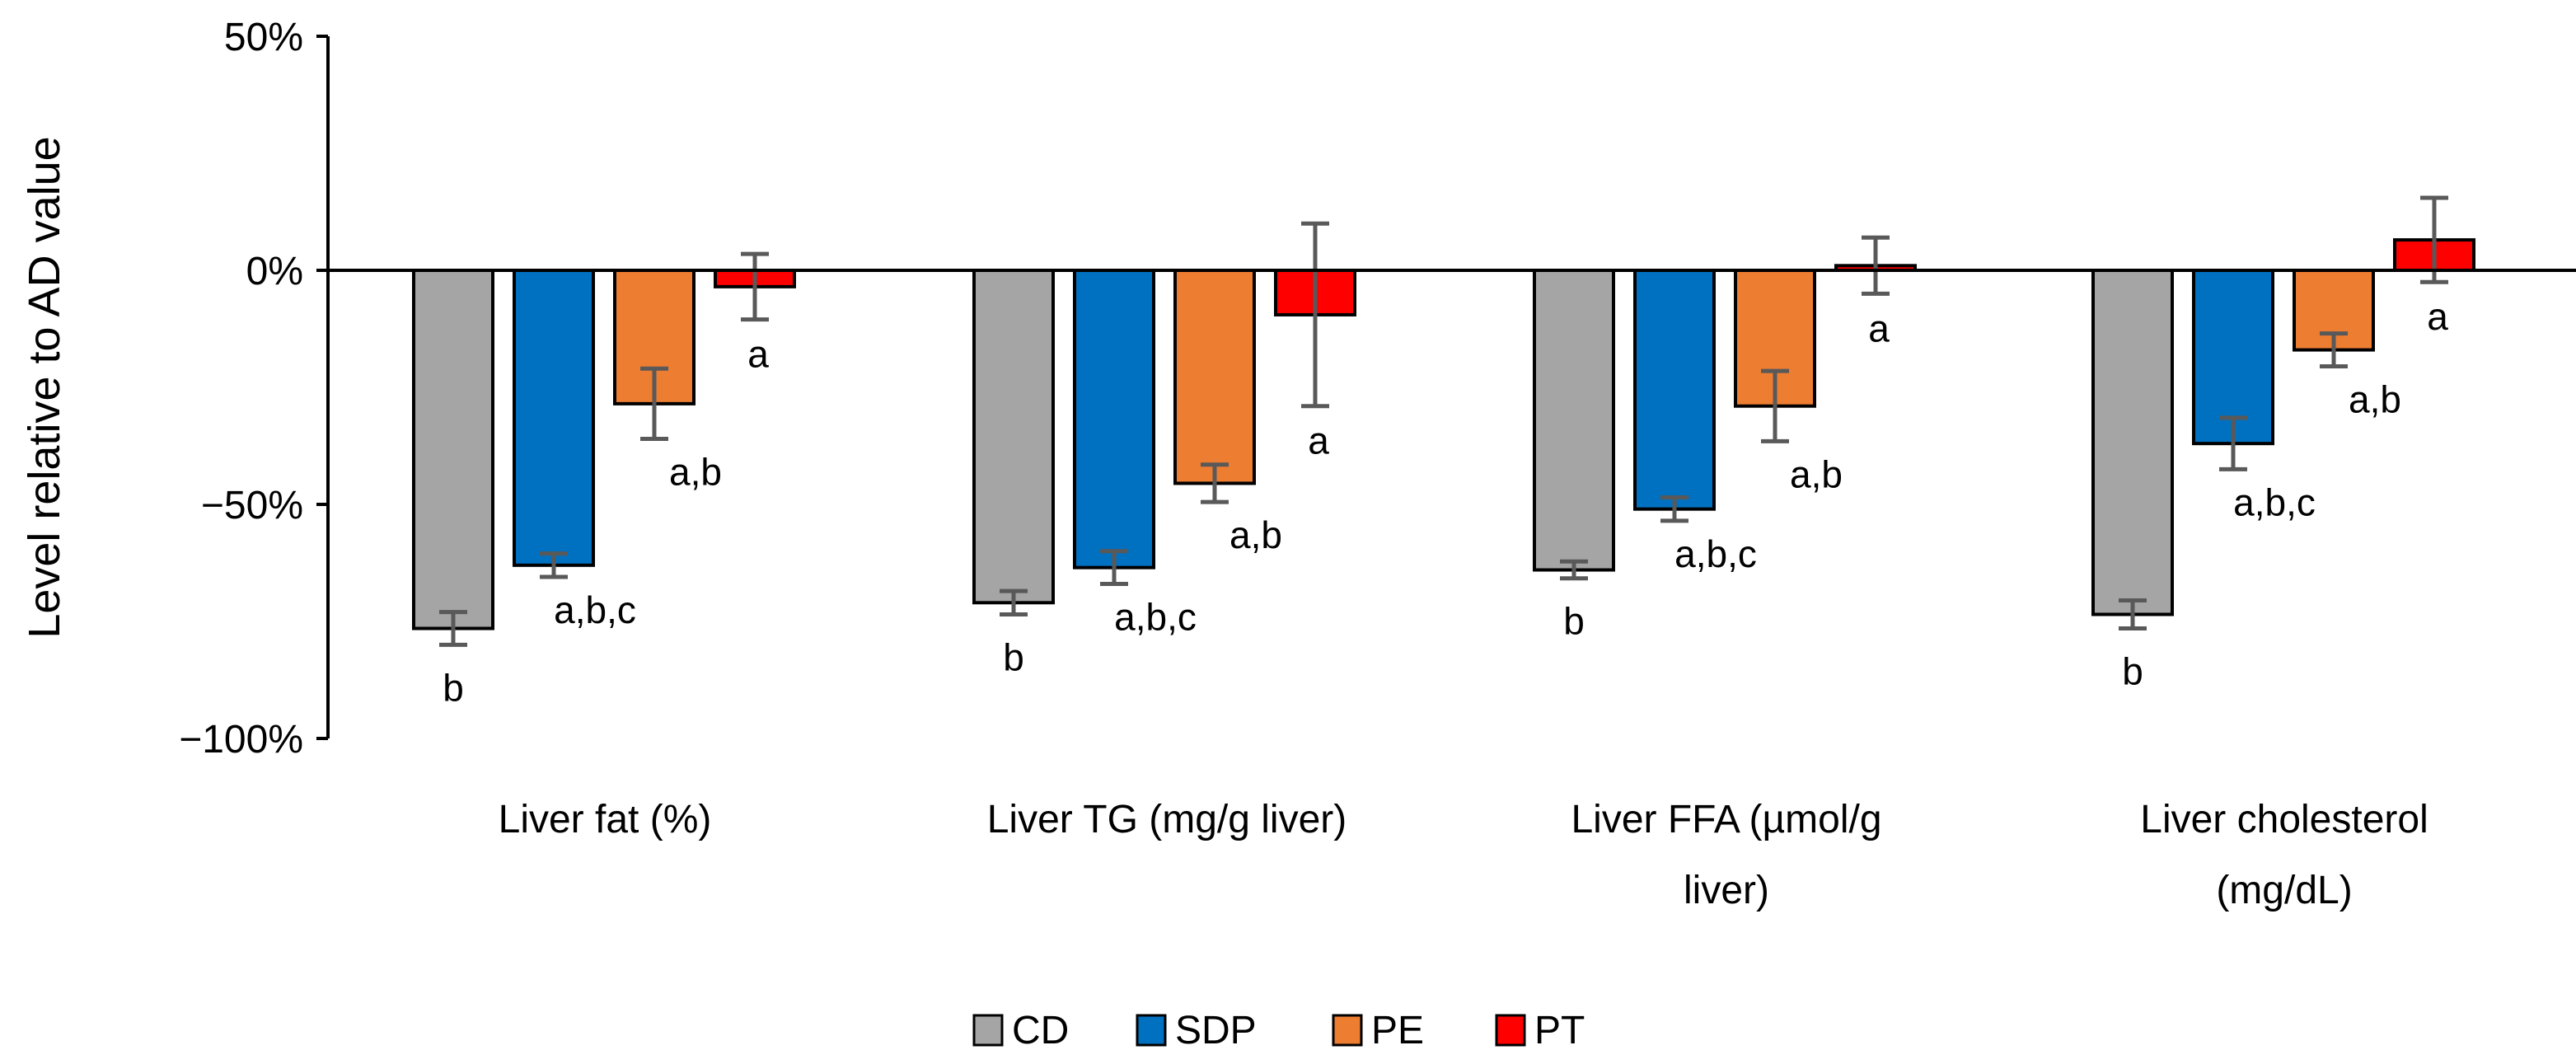 The width and height of the screenshot is (2576, 1064). I want to click on category-label: Liver FFA (µmol/g, so click(1726, 819).